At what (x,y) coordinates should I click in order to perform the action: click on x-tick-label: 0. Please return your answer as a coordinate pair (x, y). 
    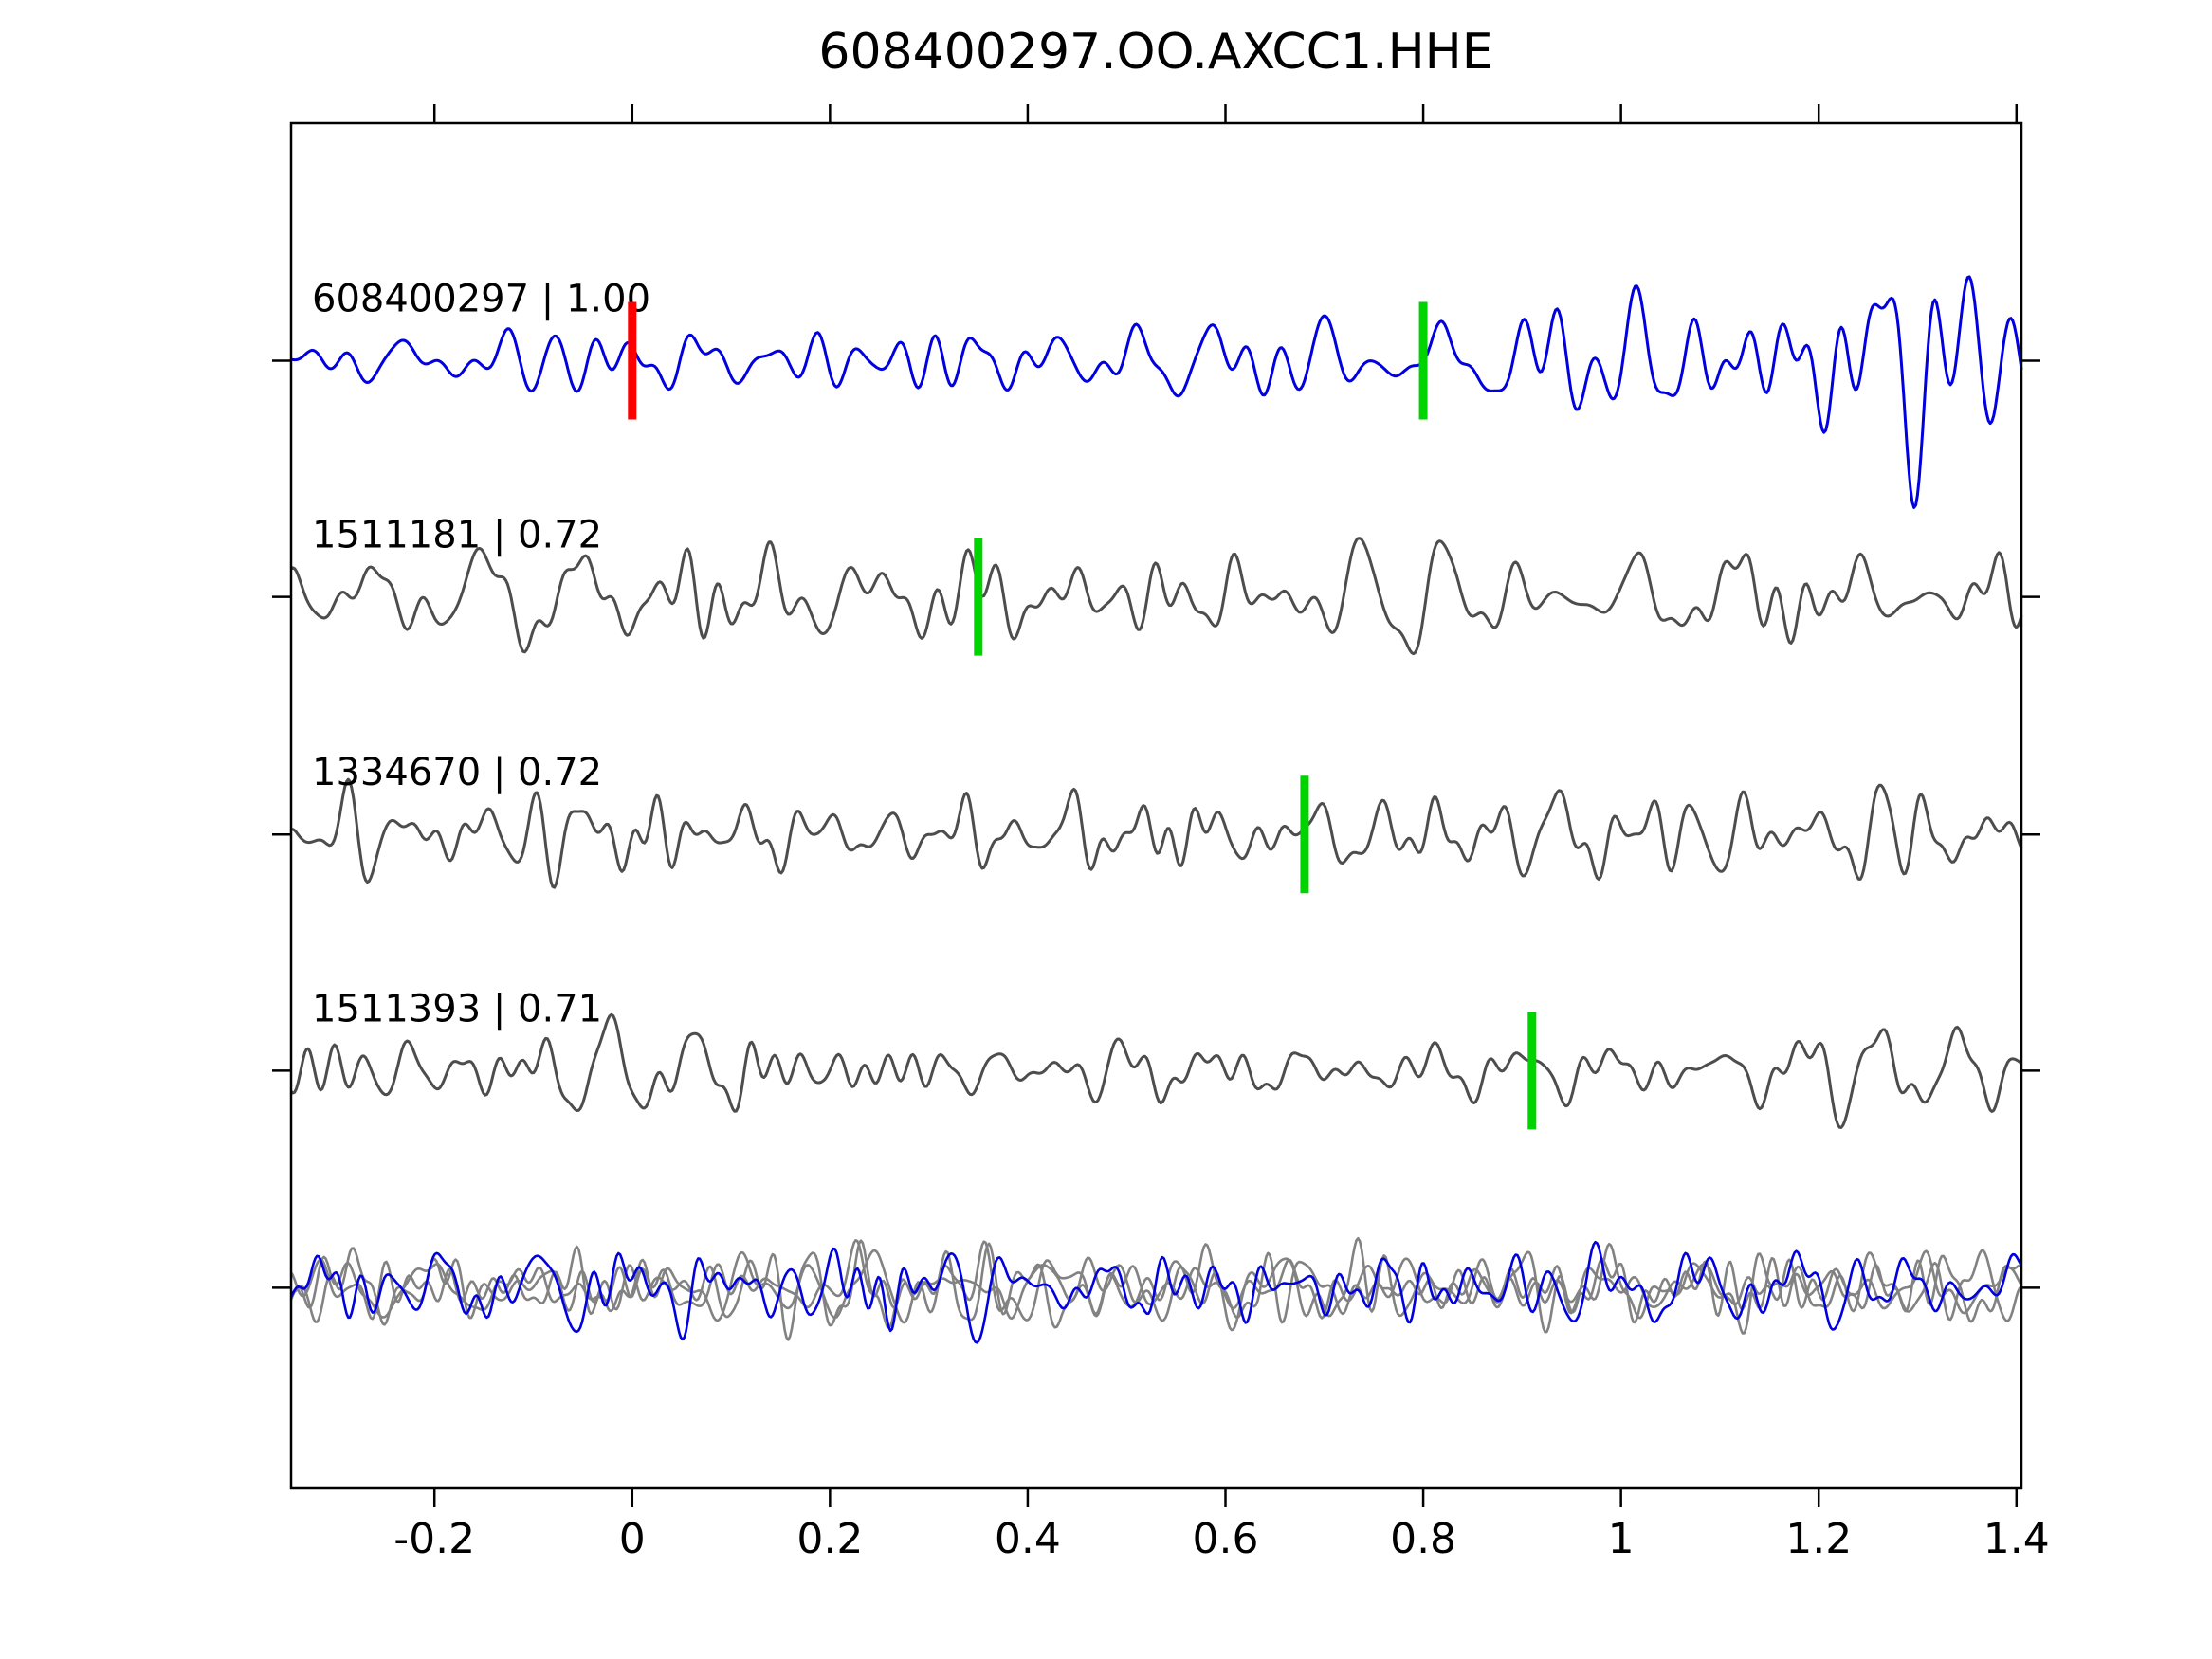
    Looking at the image, I should click on (632, 1539).